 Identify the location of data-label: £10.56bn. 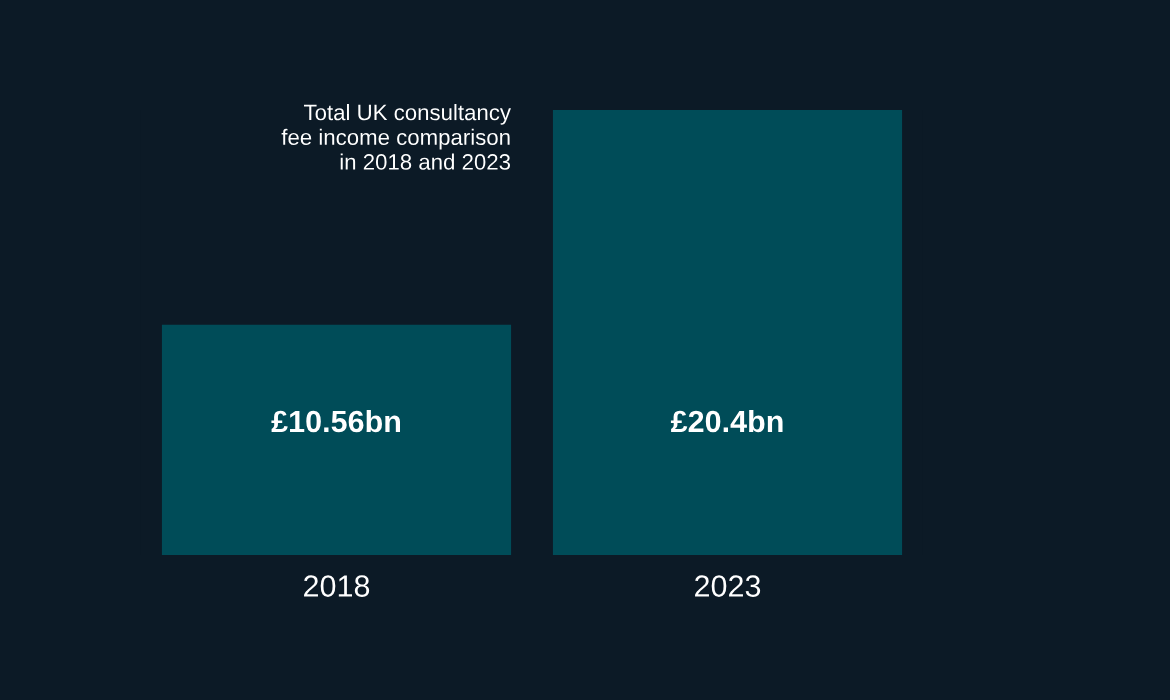
(336, 421).